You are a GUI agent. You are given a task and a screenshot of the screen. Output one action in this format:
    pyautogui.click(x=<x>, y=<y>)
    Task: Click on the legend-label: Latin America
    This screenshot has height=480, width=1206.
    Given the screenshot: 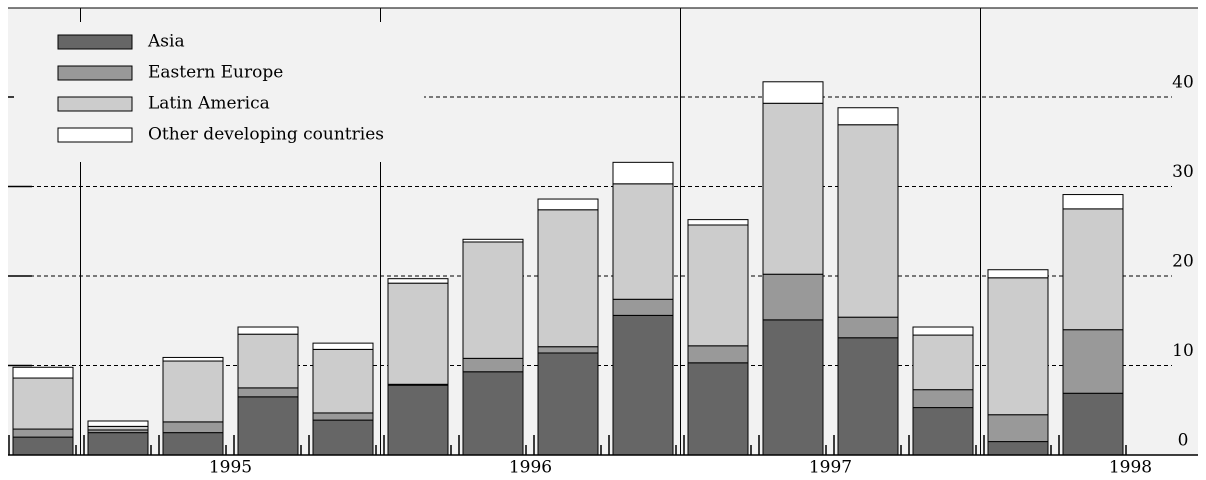 What is the action you would take?
    pyautogui.click(x=209, y=104)
    